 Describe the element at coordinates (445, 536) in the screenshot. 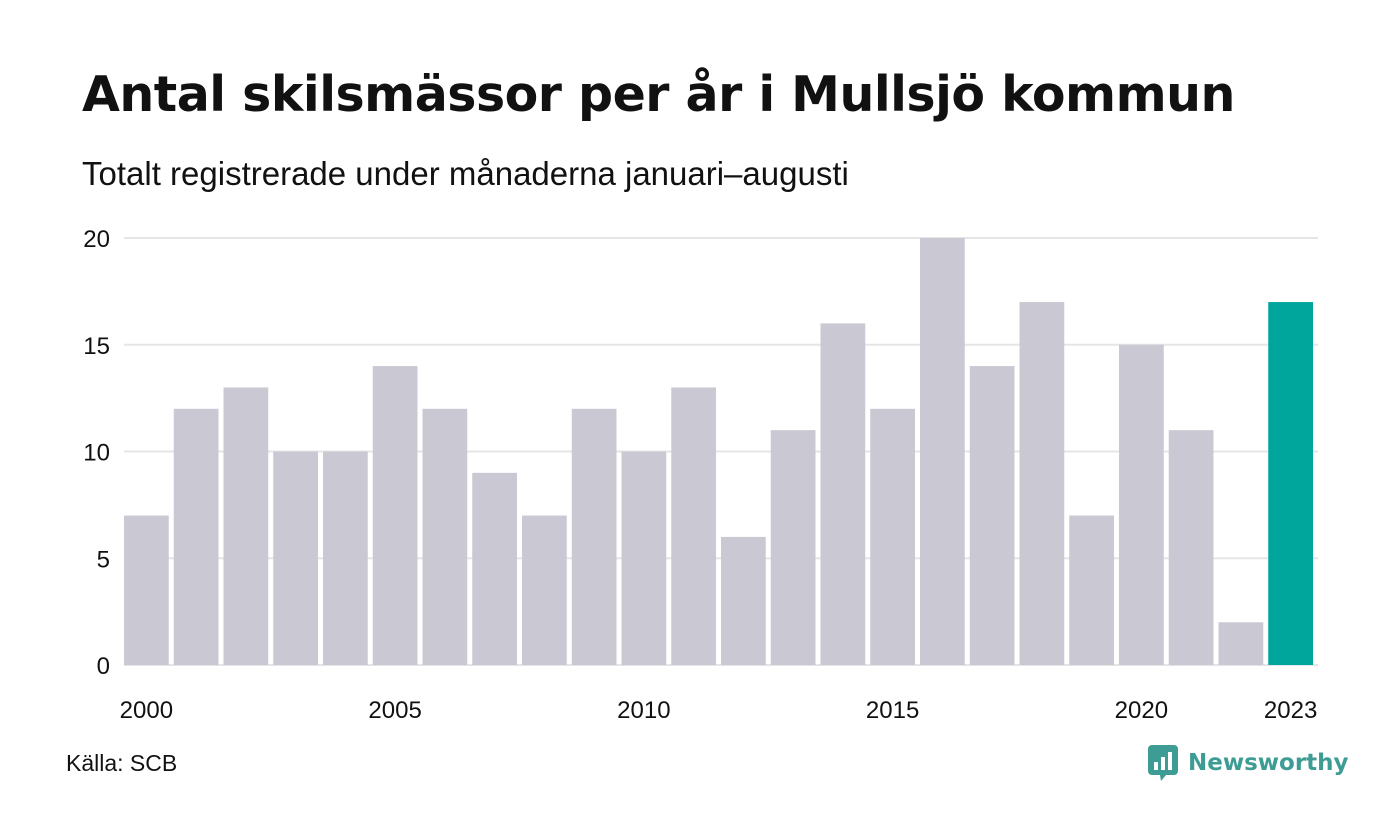

I see `bar-2006` at that location.